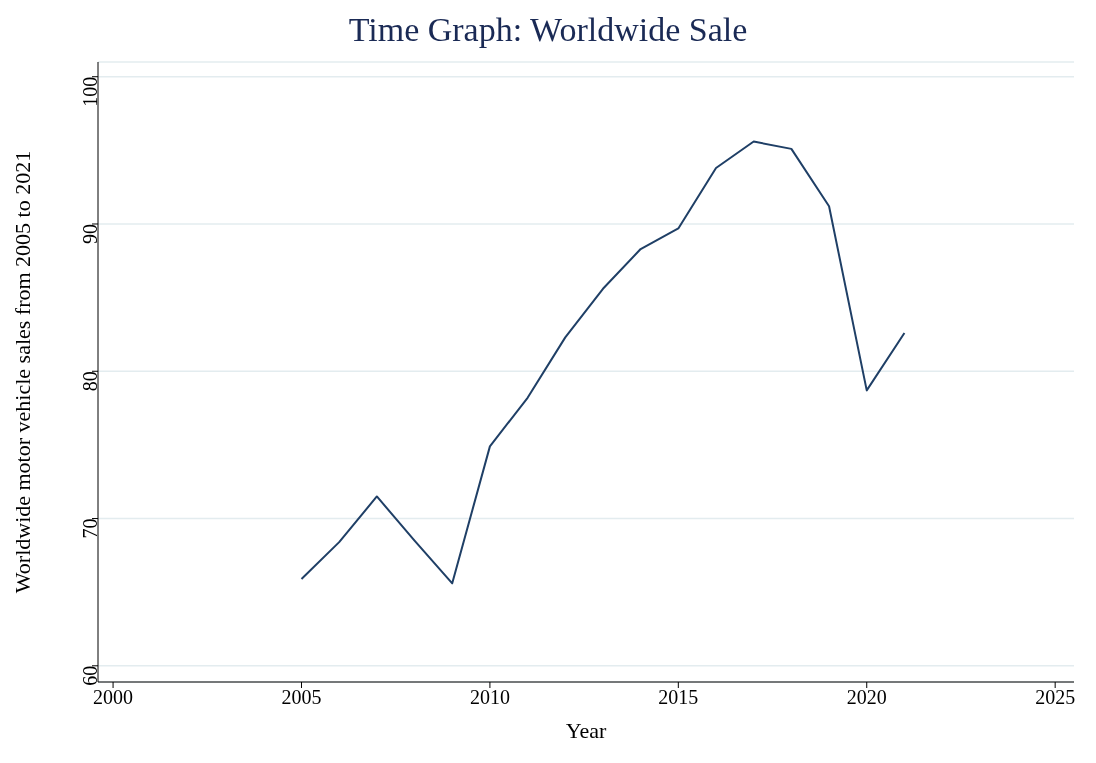 This screenshot has height=763, width=1096. Describe the element at coordinates (90, 675) in the screenshot. I see `y-tick-label: 60` at that location.